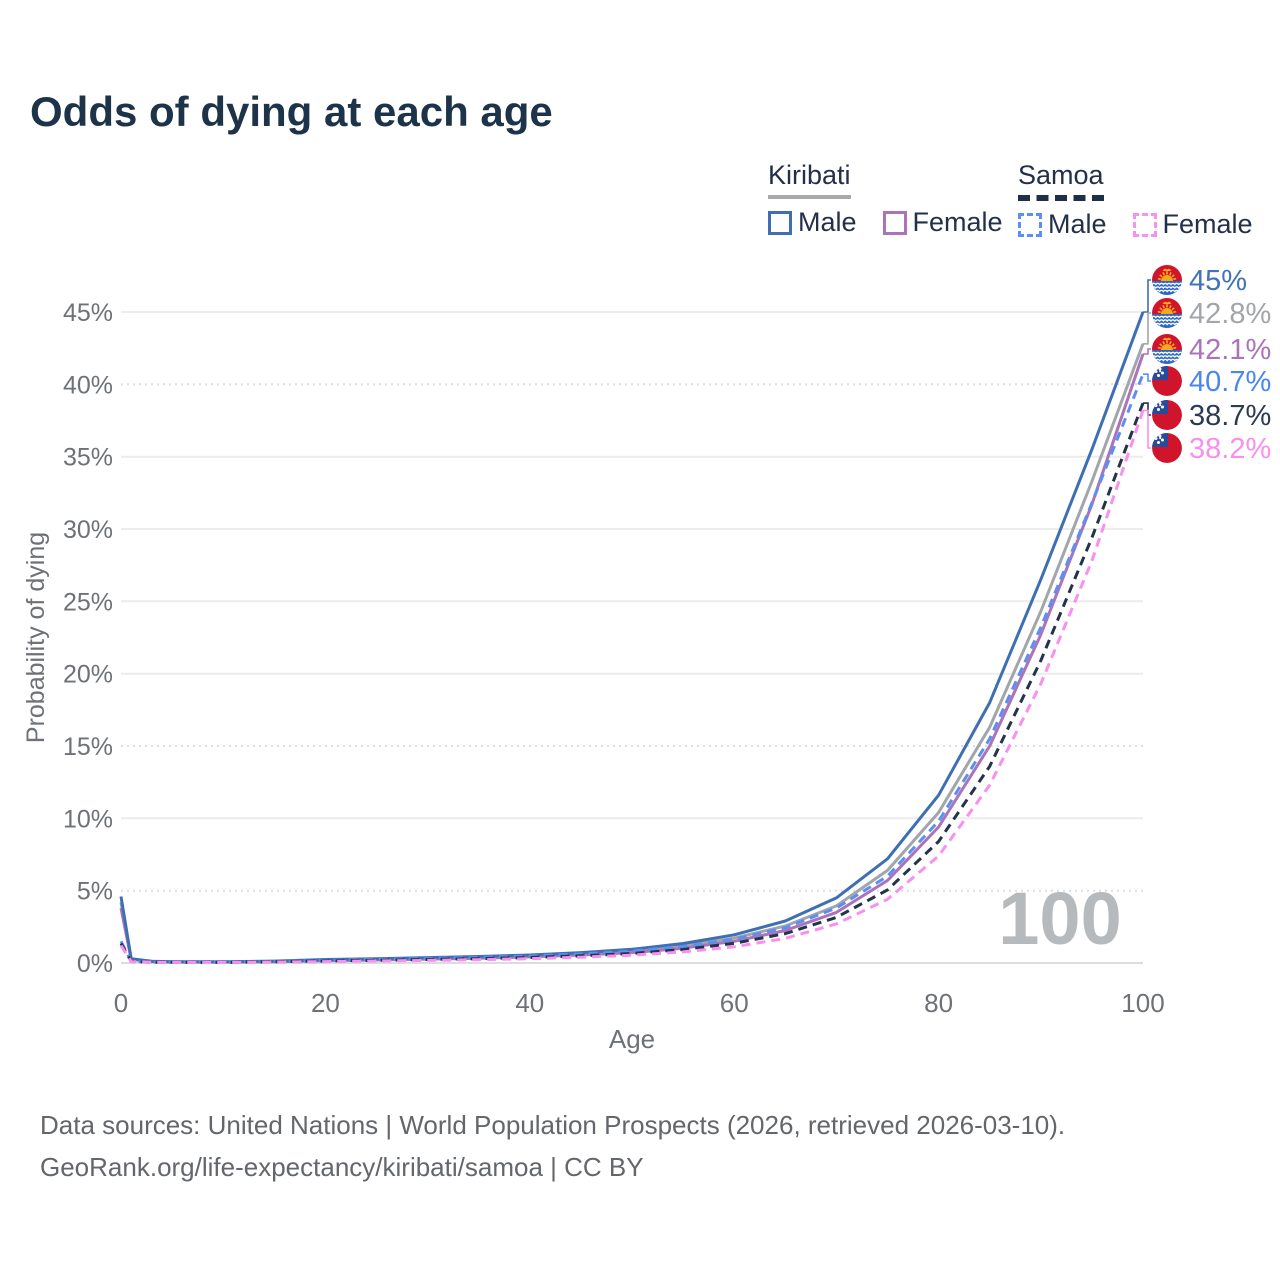 The image size is (1280, 1280). What do you see at coordinates (95, 964) in the screenshot?
I see `y-tick-label: 0%` at bounding box center [95, 964].